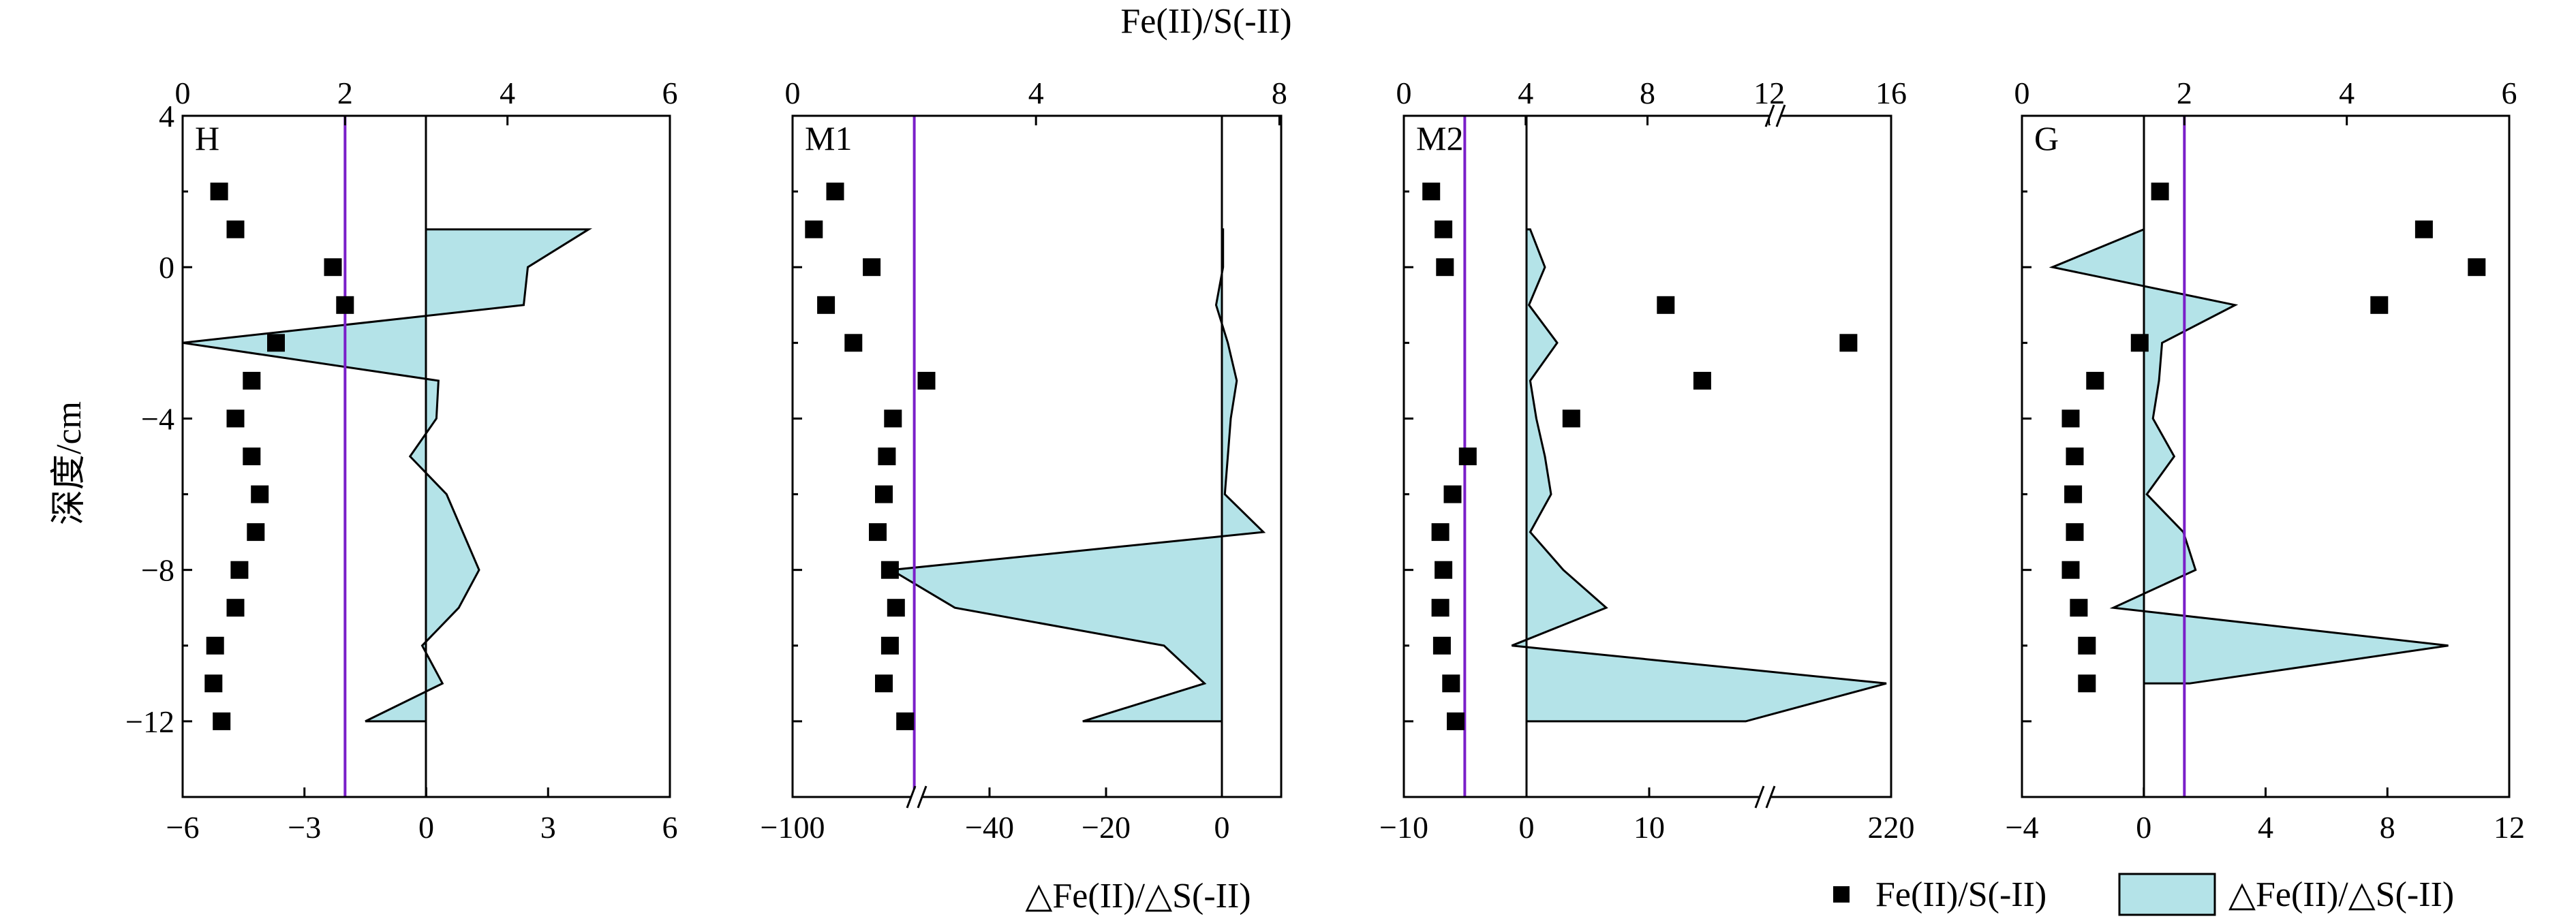 This screenshot has width=2576, height=923. Describe the element at coordinates (2265, 827) in the screenshot. I see `bottom-tick-label-g-4: 4` at that location.